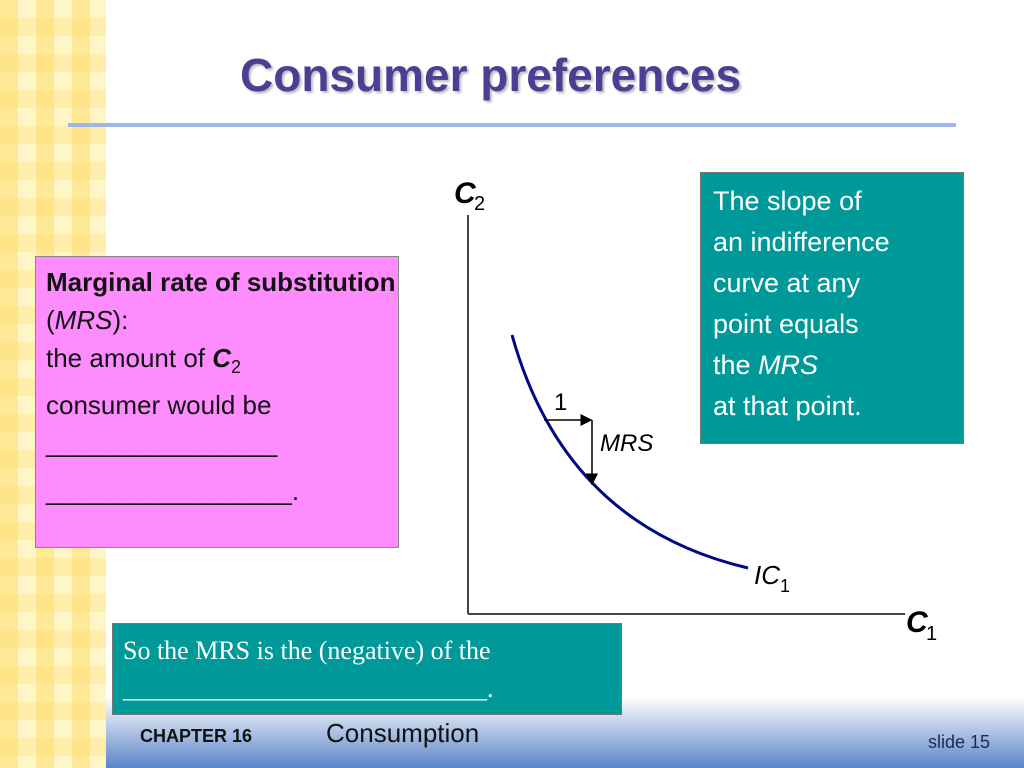 The height and width of the screenshot is (768, 1024). I want to click on indifference-curve, so click(629, 452).